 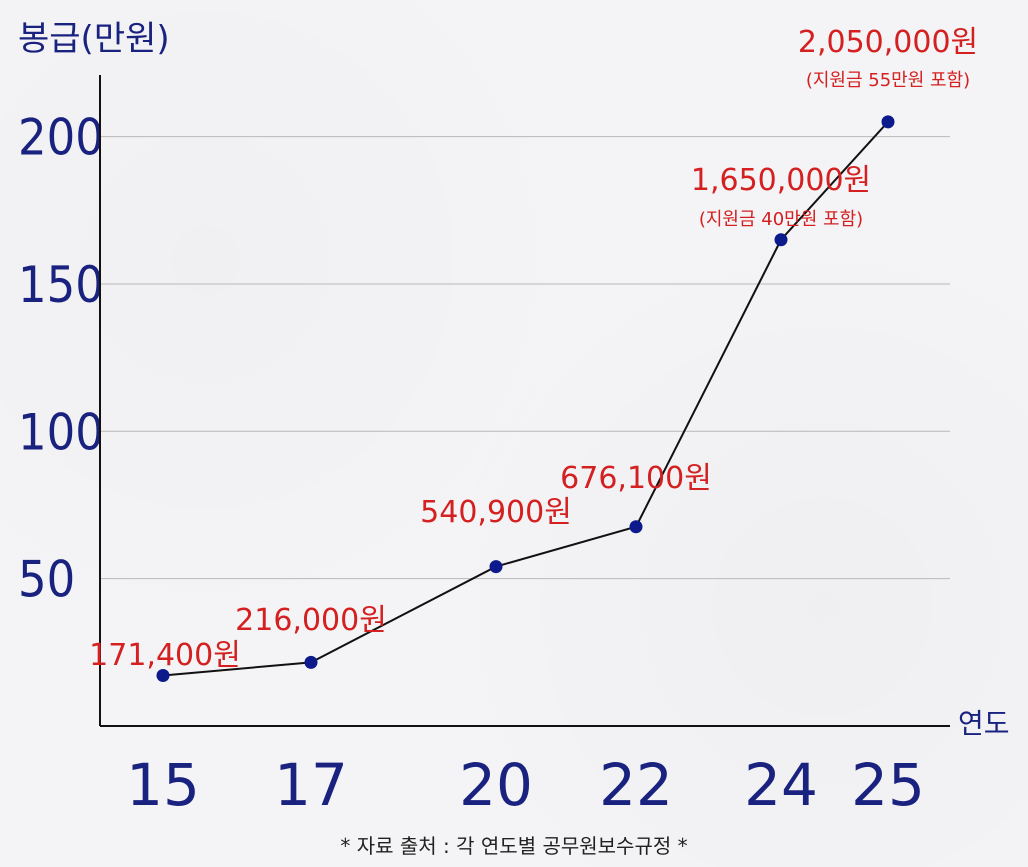 I want to click on source-note: * 자료 출처 : 각 연도별 공무원보수규정 *, so click(x=513, y=846).